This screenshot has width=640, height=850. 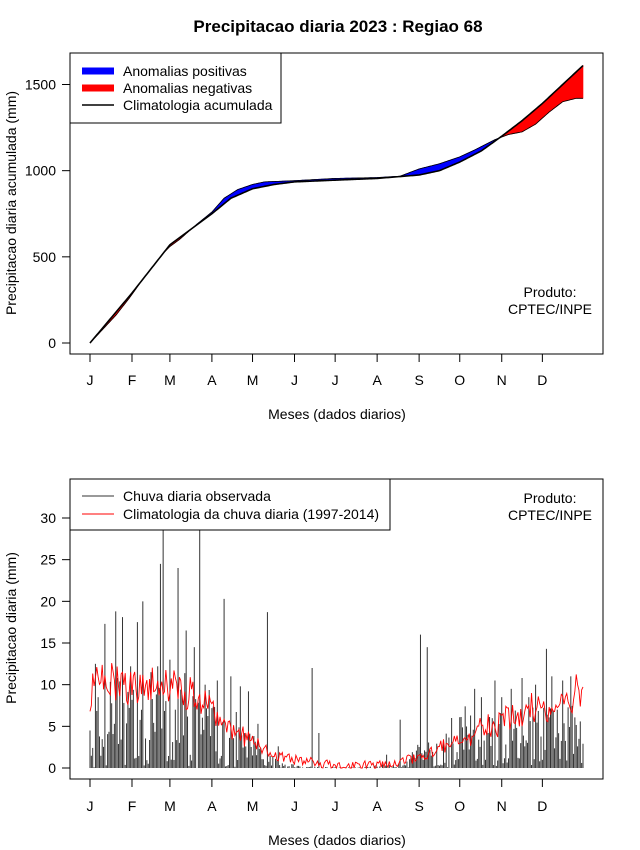 What do you see at coordinates (40, 85) in the screenshot?
I see `top-y-tick-label: 1500` at bounding box center [40, 85].